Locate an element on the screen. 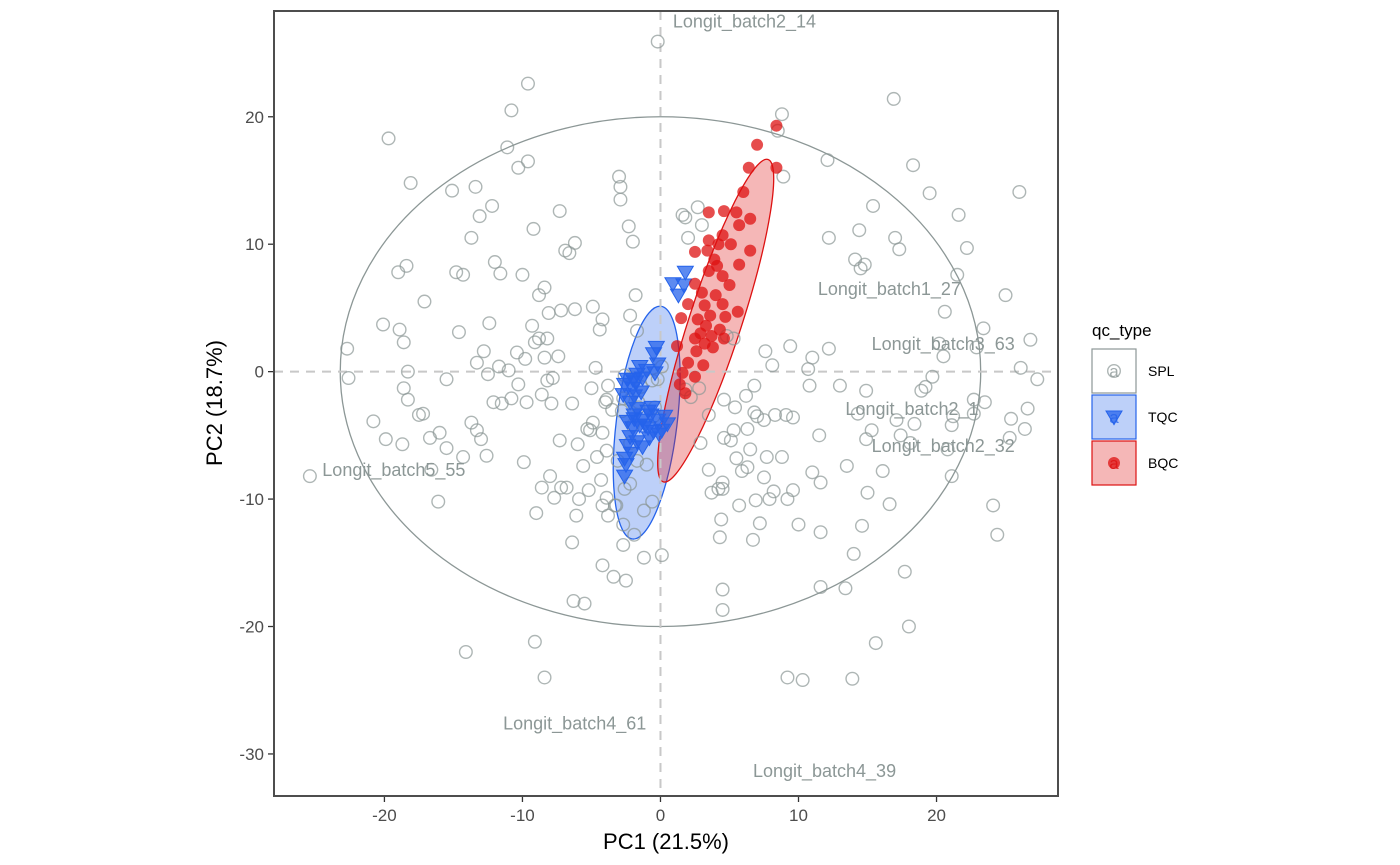 The width and height of the screenshot is (1400, 865). legend-marker is located at coordinates (1114, 418).